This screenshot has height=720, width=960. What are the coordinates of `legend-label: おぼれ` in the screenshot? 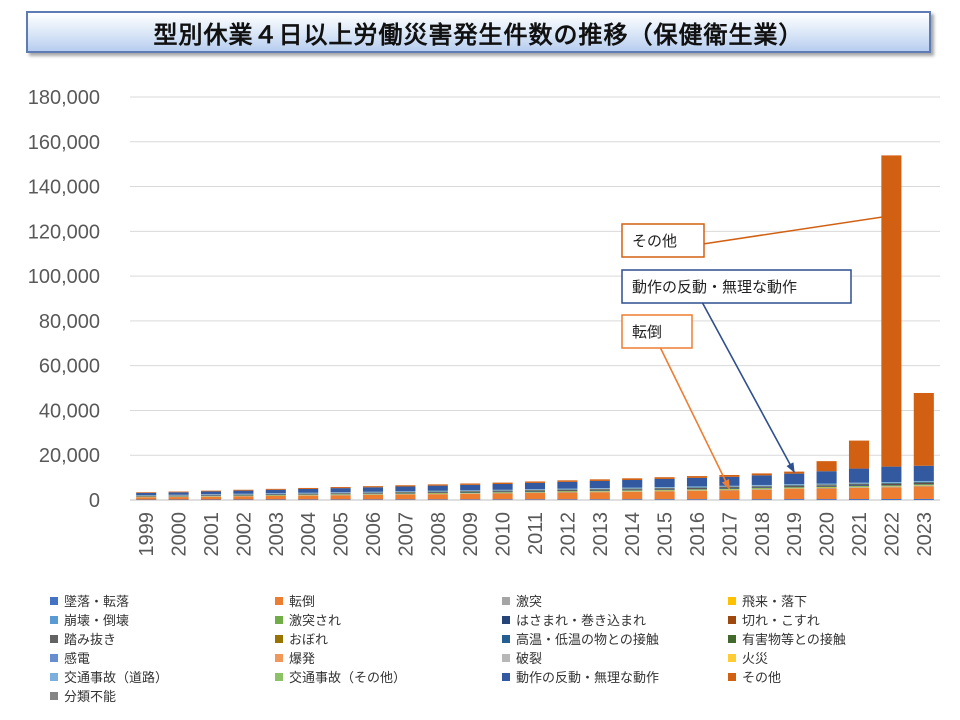 It's located at (309, 640).